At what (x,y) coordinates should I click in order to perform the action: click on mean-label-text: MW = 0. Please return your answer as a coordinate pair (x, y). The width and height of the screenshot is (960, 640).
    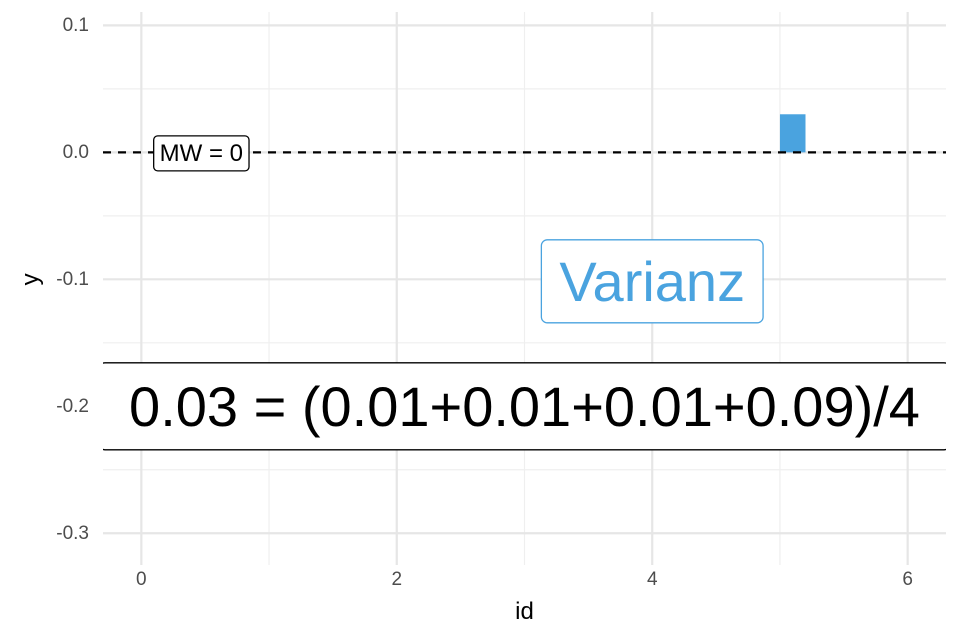
    Looking at the image, I should click on (201, 153).